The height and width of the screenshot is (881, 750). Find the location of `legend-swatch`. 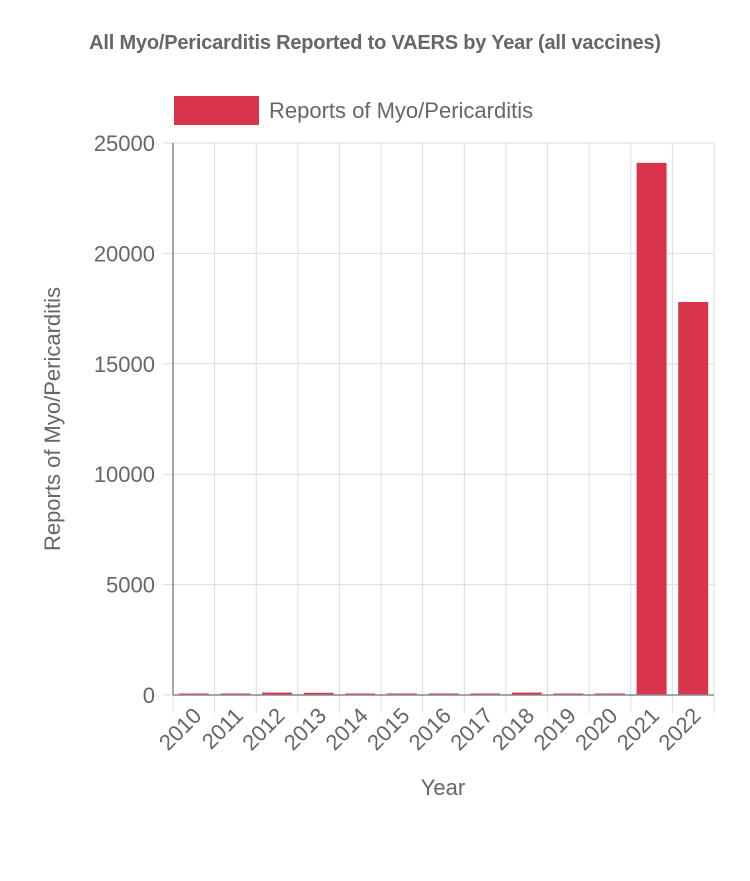

legend-swatch is located at coordinates (216, 110).